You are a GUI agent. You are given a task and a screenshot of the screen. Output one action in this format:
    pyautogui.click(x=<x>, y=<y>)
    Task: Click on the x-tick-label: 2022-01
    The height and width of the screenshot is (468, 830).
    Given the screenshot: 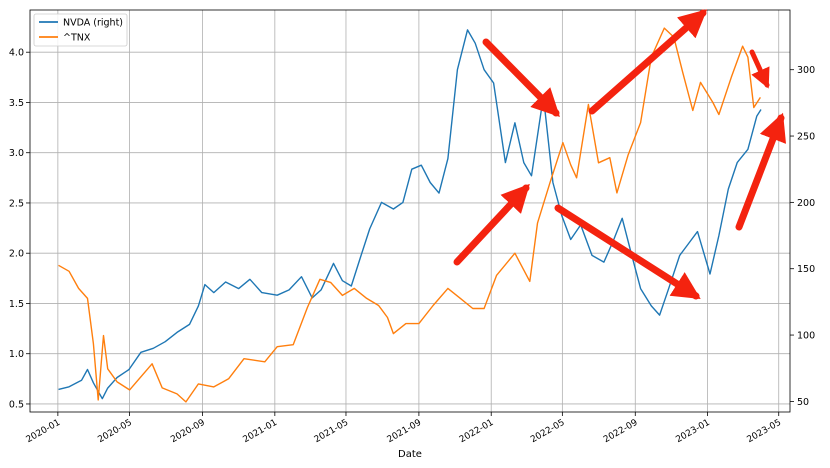 What is the action you would take?
    pyautogui.click(x=477, y=431)
    